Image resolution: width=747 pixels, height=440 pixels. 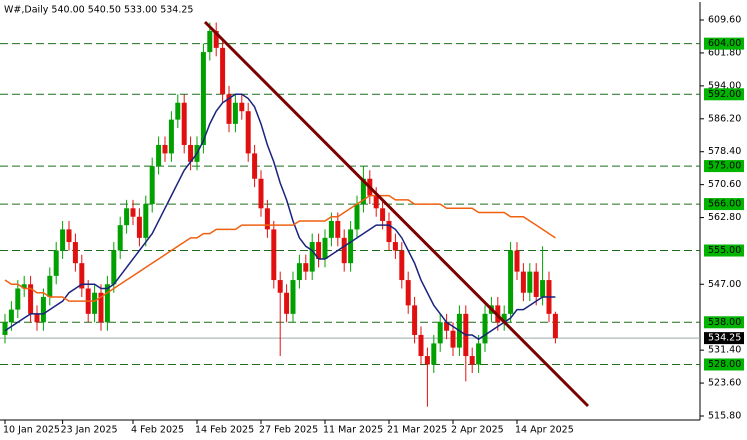 I want to click on y-tick-label: 586.20, so click(x=724, y=118).